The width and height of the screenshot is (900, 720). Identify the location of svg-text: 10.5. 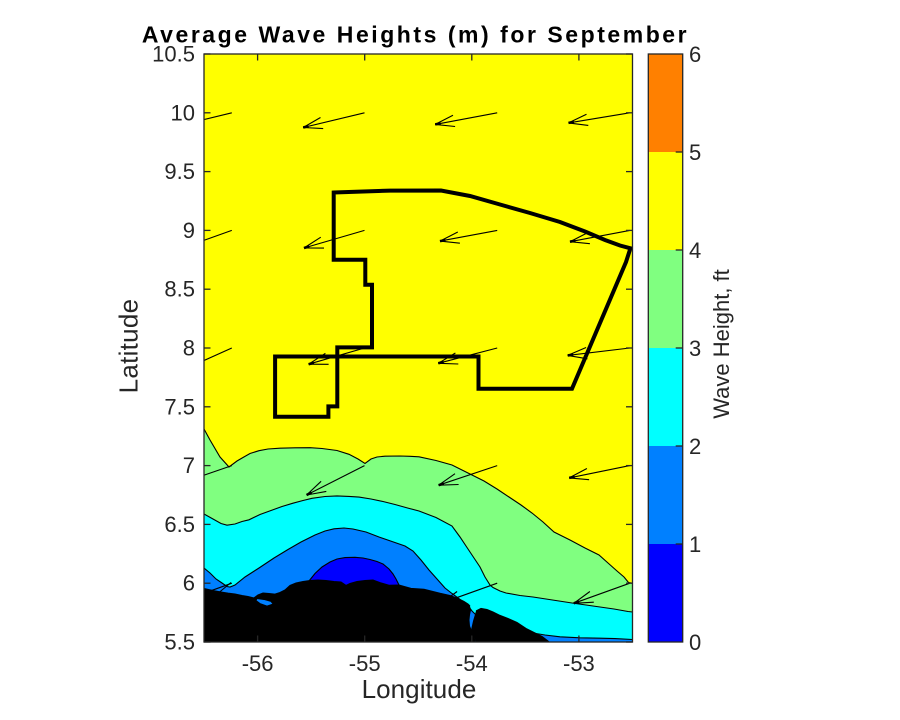
(173, 54).